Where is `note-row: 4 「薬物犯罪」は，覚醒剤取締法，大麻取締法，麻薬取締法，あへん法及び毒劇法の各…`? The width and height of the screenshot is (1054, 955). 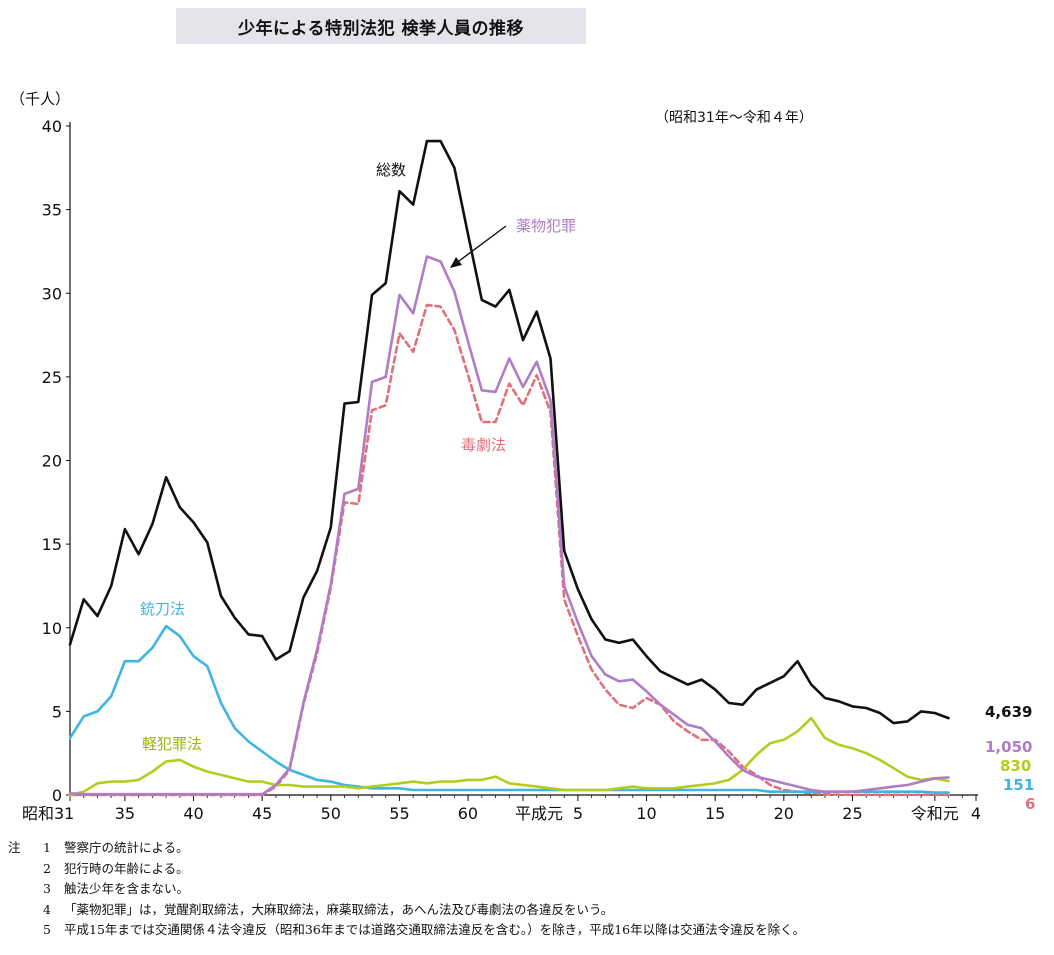 note-row: 4 「薬物犯罪」は，覚醒剤取締法，大麻取締法，麻薬取締法，あへん法及び毒劇法の各… is located at coordinates (528, 910).